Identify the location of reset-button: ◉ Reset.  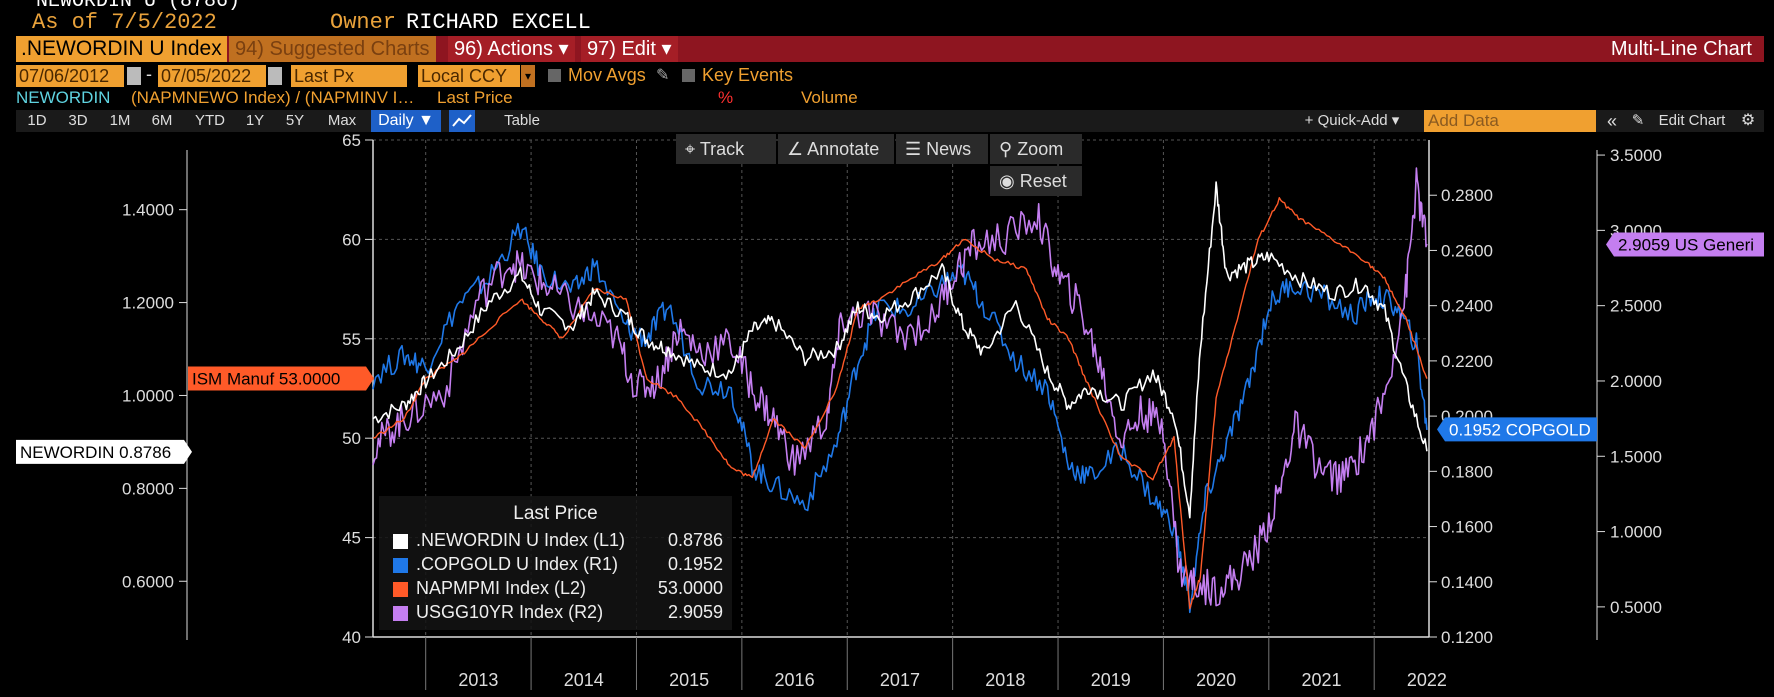
(1036, 181).